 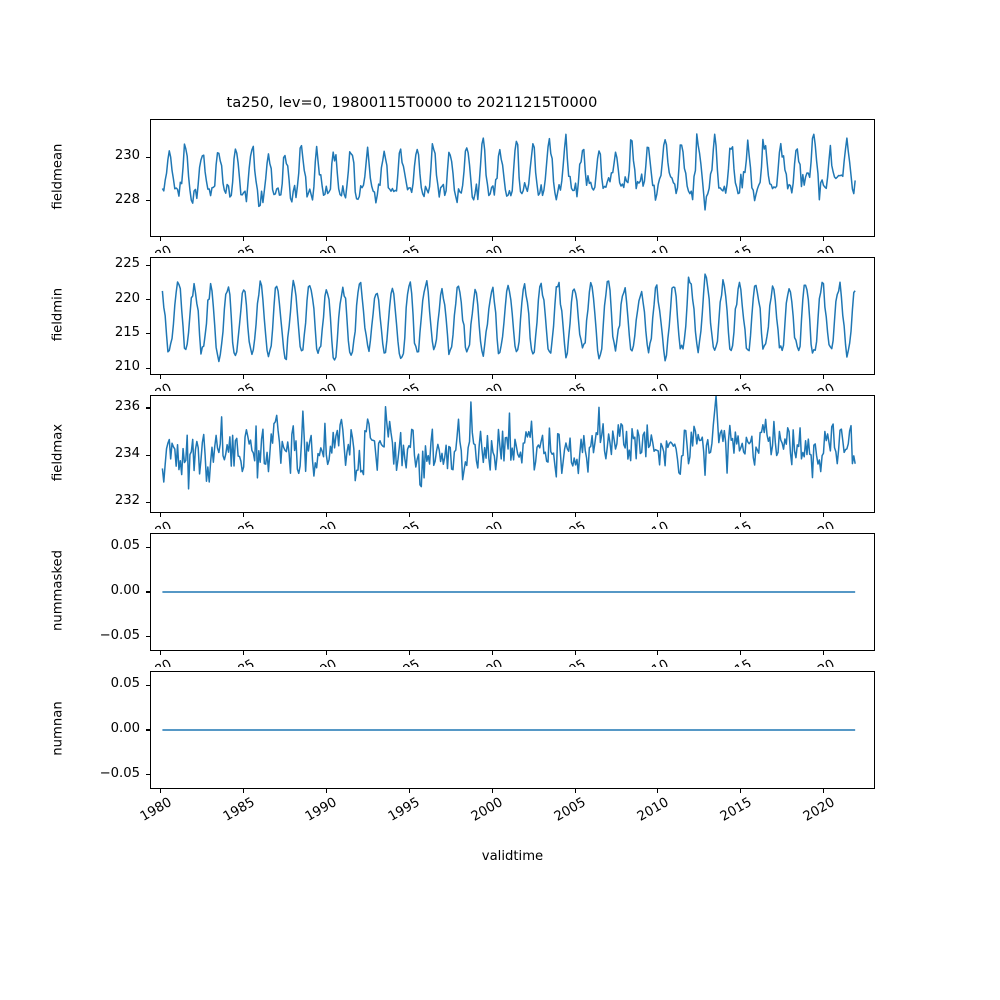 I want to click on y-tick-label-fieldmean-1: 230, so click(x=127, y=156).